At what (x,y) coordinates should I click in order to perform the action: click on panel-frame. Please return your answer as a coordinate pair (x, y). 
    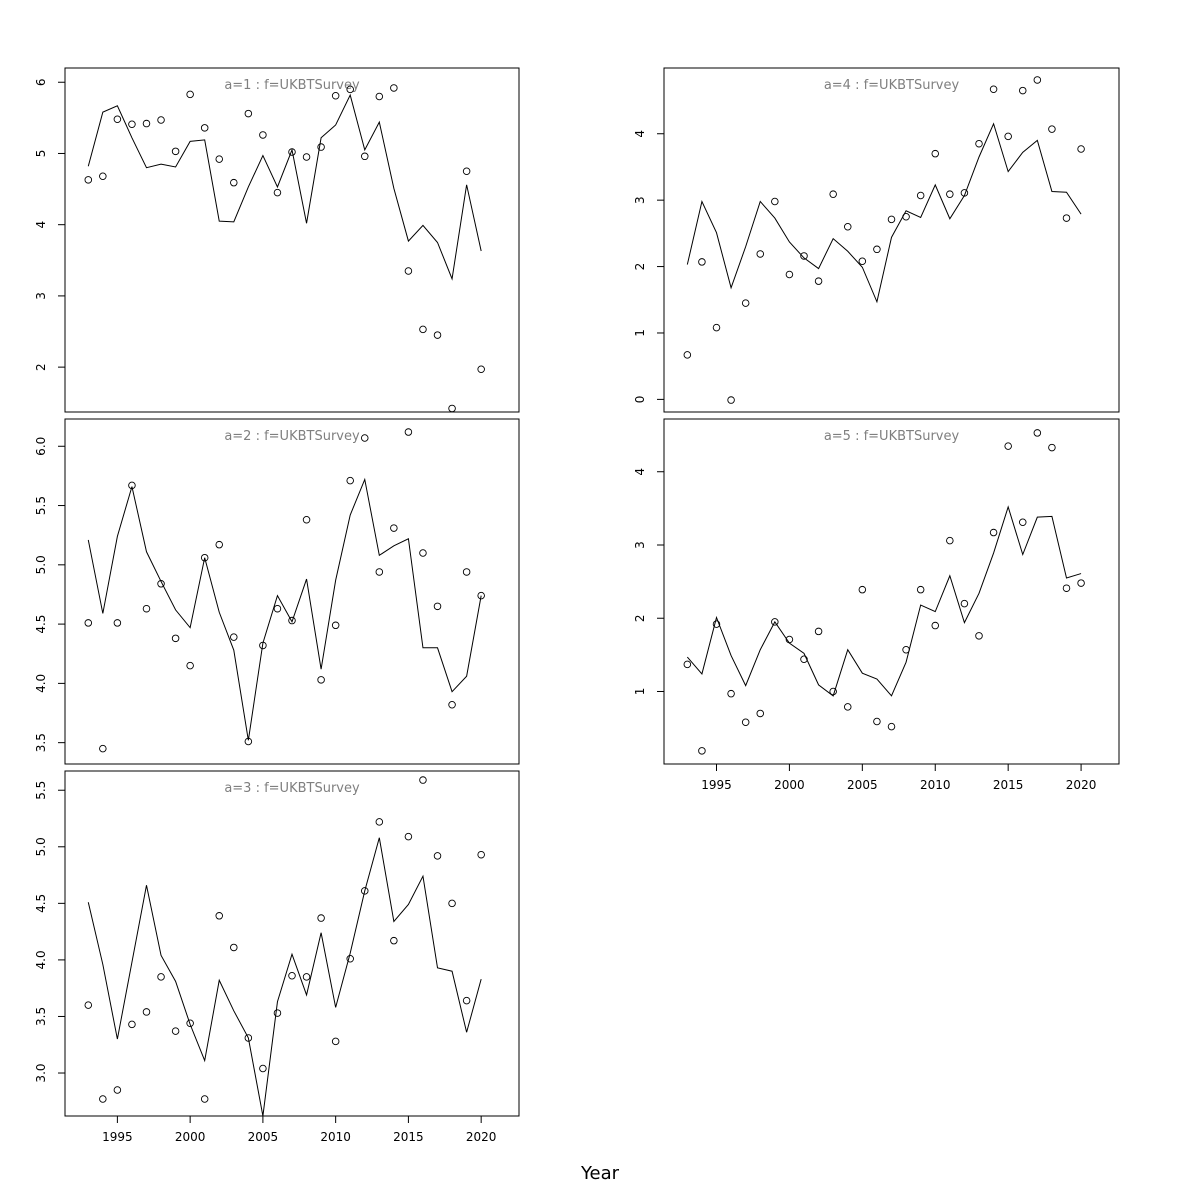
    Looking at the image, I should click on (292, 943).